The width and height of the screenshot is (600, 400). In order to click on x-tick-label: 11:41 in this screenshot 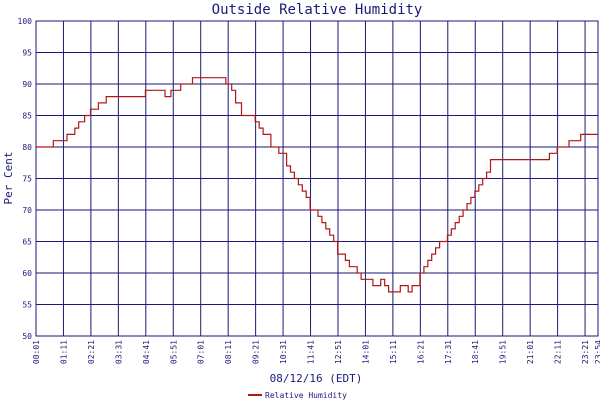, I will do `click(311, 352)`.